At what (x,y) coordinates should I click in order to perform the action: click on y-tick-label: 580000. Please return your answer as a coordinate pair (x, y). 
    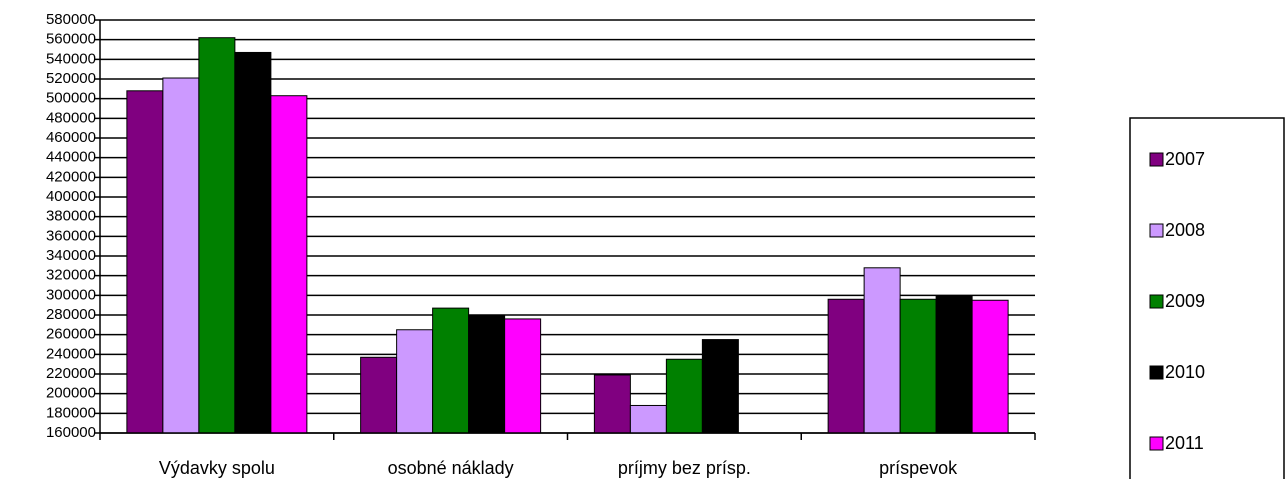
    Looking at the image, I should click on (71, 19).